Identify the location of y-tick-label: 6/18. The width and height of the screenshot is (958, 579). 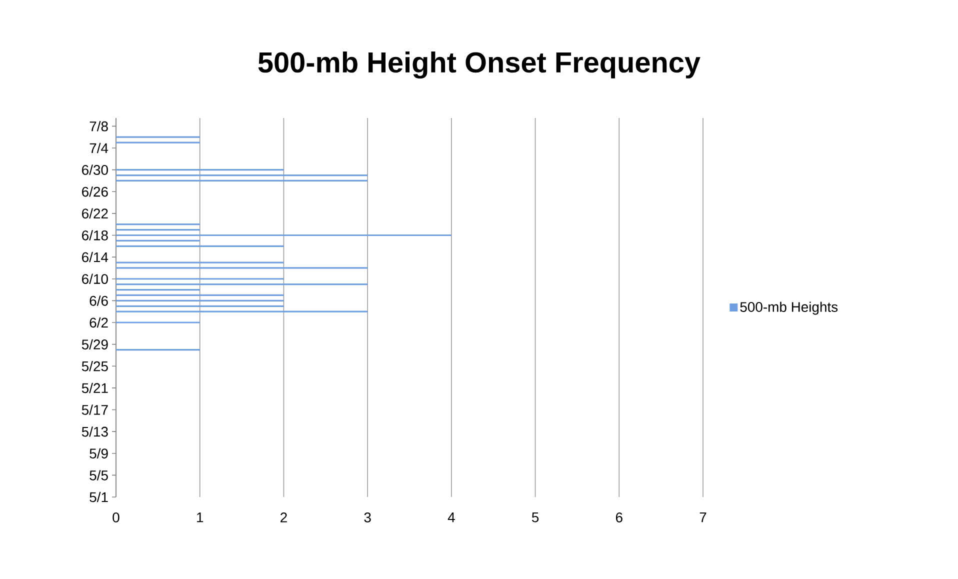
(95, 235).